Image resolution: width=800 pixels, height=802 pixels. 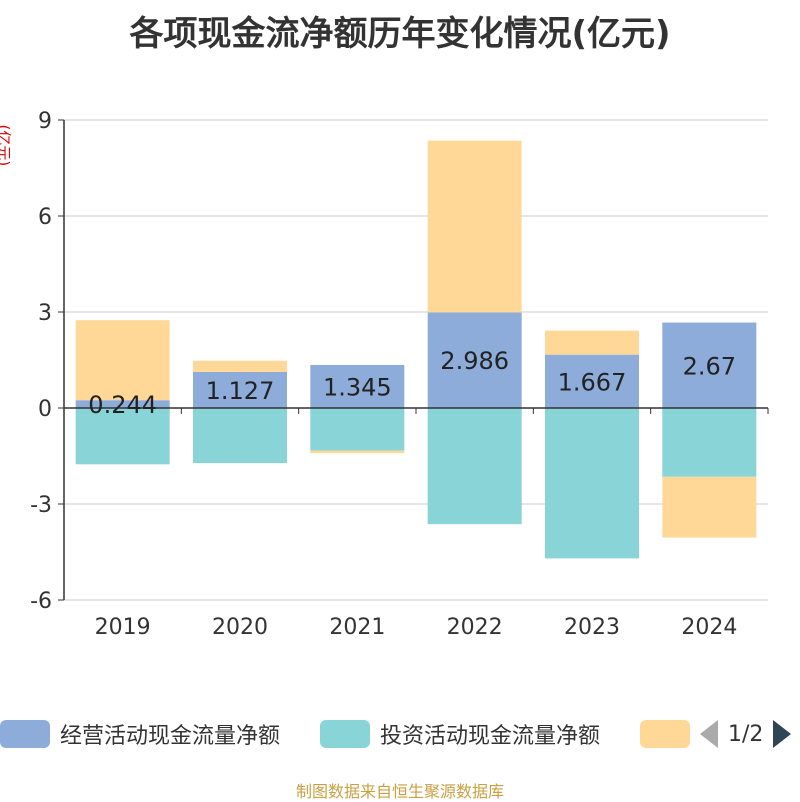 I want to click on data-label: 2.67, so click(x=709, y=366).